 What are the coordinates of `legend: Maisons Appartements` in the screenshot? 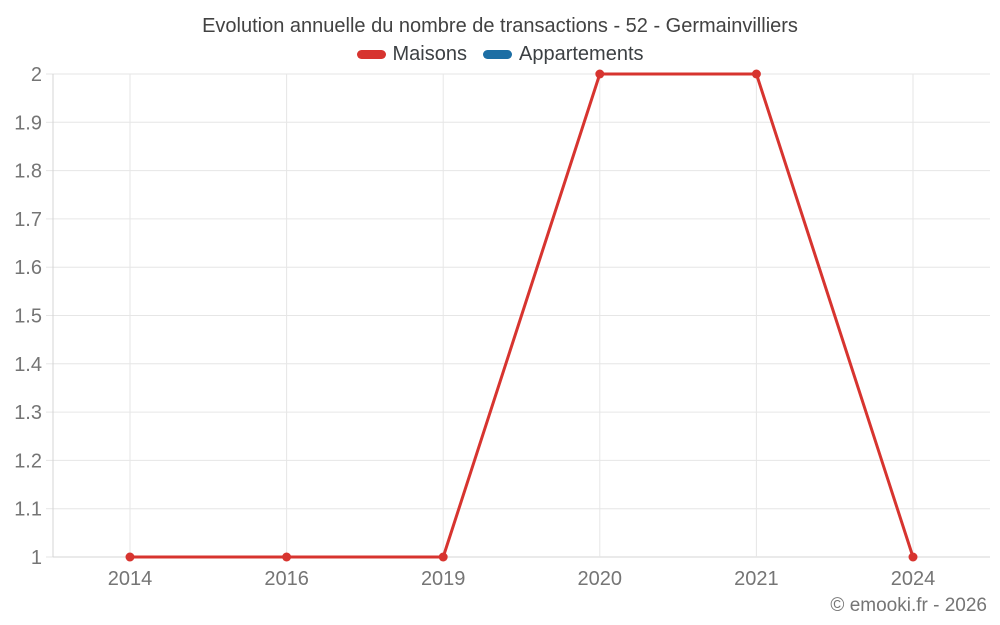 It's located at (500, 54).